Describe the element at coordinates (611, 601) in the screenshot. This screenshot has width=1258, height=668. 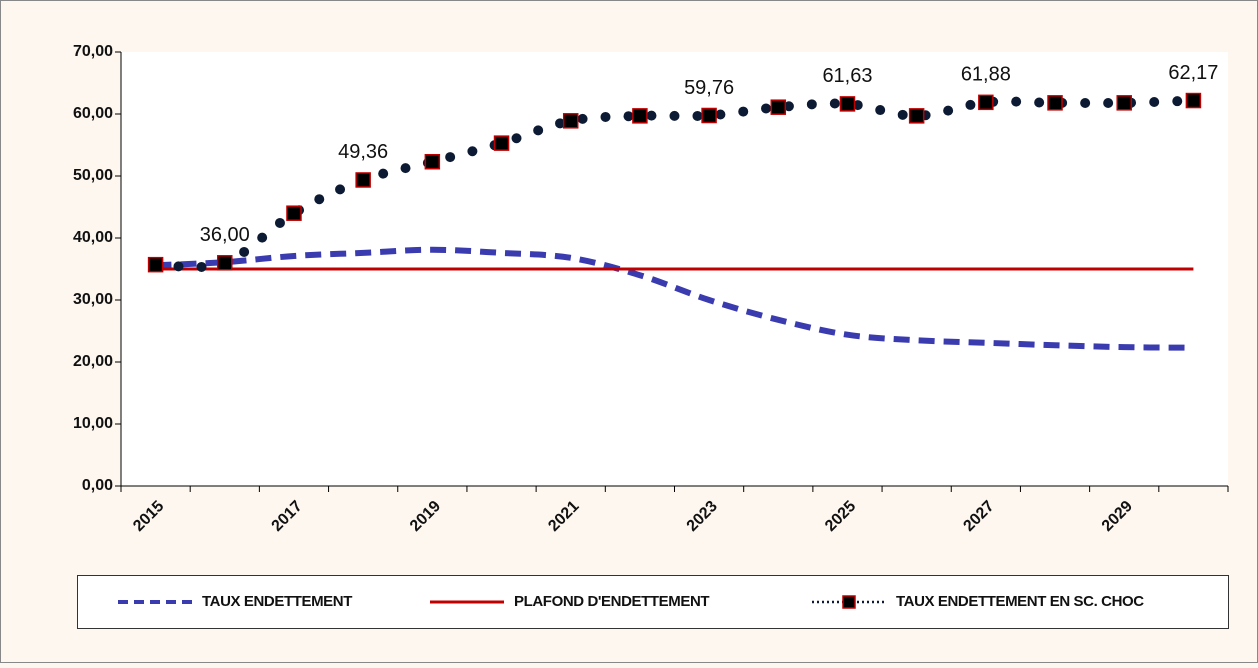
I see `legend-label: PLAFOND D'ENDETTEMENT` at that location.